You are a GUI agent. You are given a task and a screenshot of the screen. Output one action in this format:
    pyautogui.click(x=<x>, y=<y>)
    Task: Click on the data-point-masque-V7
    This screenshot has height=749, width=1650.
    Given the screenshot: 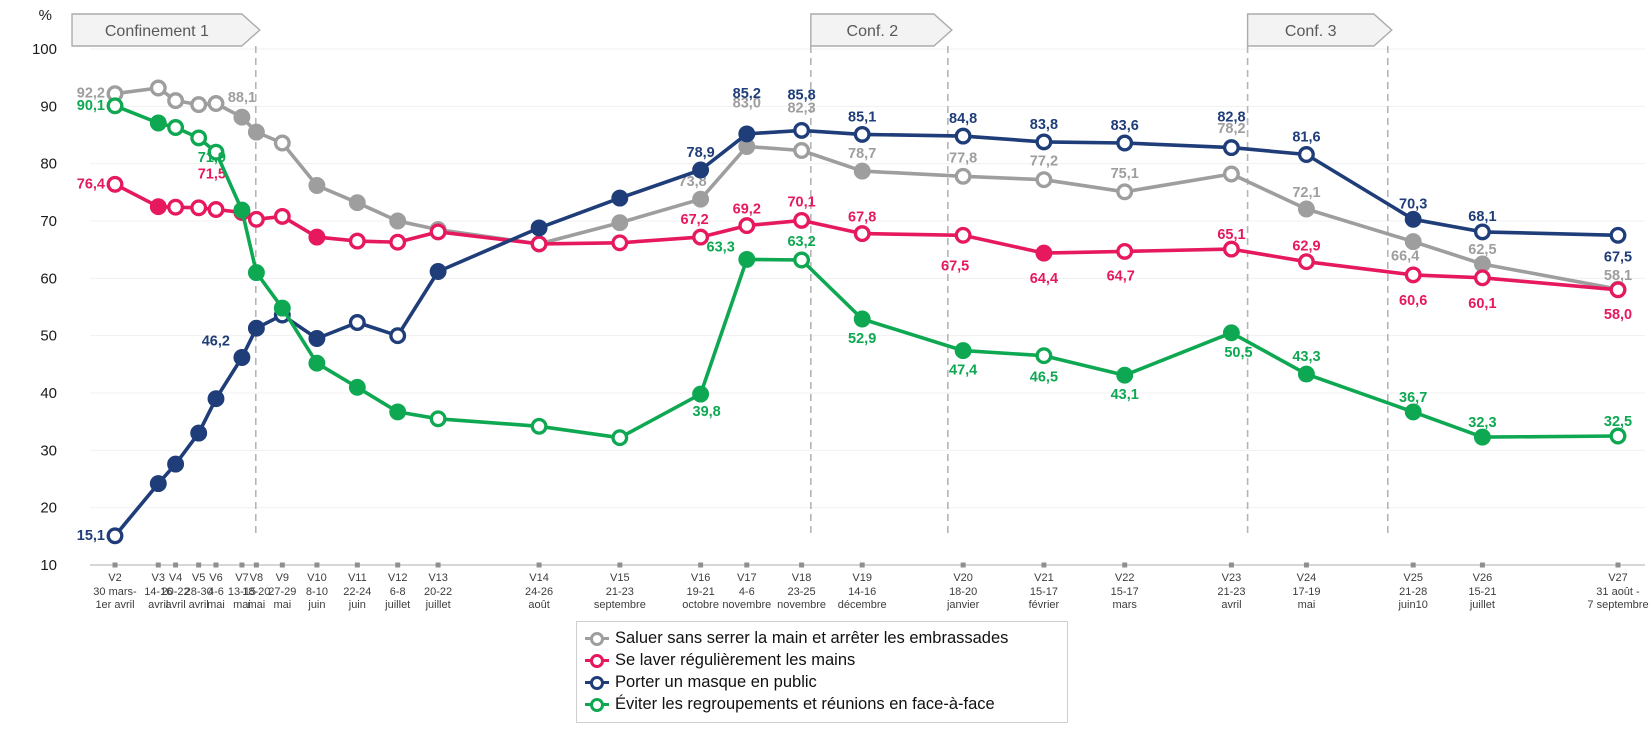 What is the action you would take?
    pyautogui.click(x=242, y=357)
    